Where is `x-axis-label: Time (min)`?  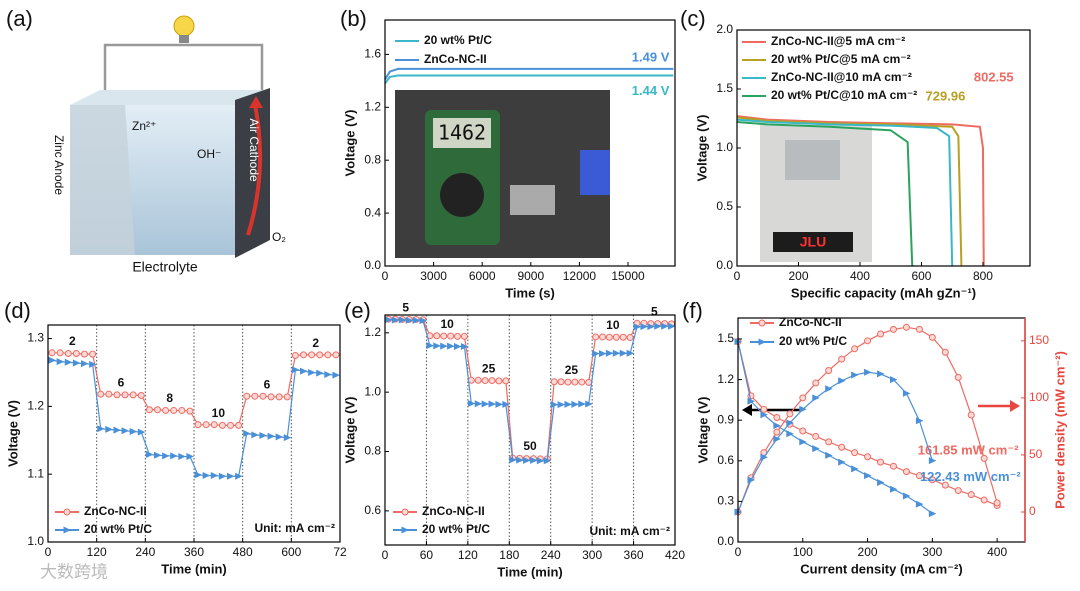 x-axis-label: Time (min) is located at coordinates (194, 568).